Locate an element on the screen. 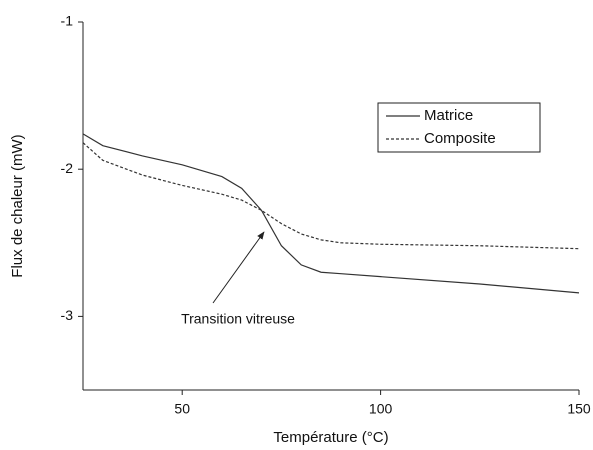 This screenshot has width=593, height=450. y-tick-label: -2 is located at coordinates (67, 168).